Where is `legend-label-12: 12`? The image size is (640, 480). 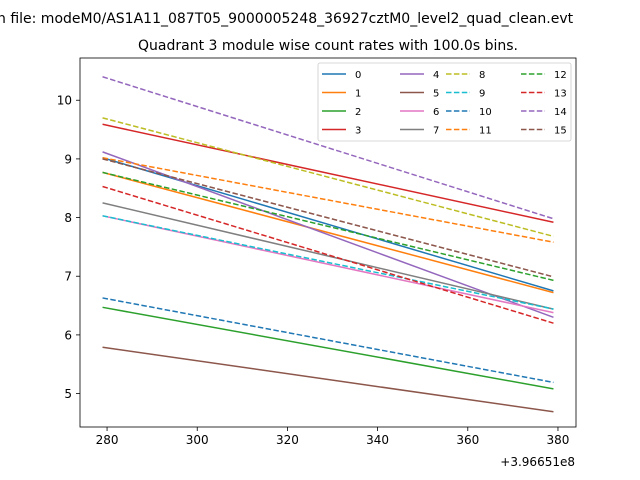 legend-label-12: 12 is located at coordinates (560, 75).